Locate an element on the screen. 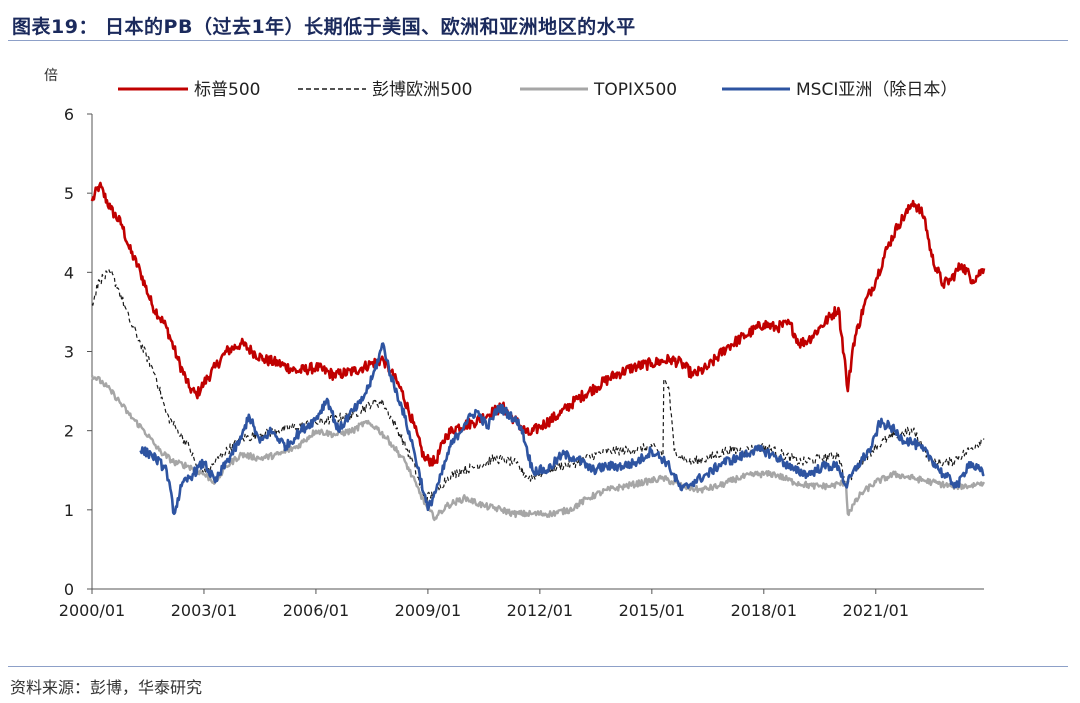 The width and height of the screenshot is (1080, 703). y-tick-label: 0 is located at coordinates (69, 589).